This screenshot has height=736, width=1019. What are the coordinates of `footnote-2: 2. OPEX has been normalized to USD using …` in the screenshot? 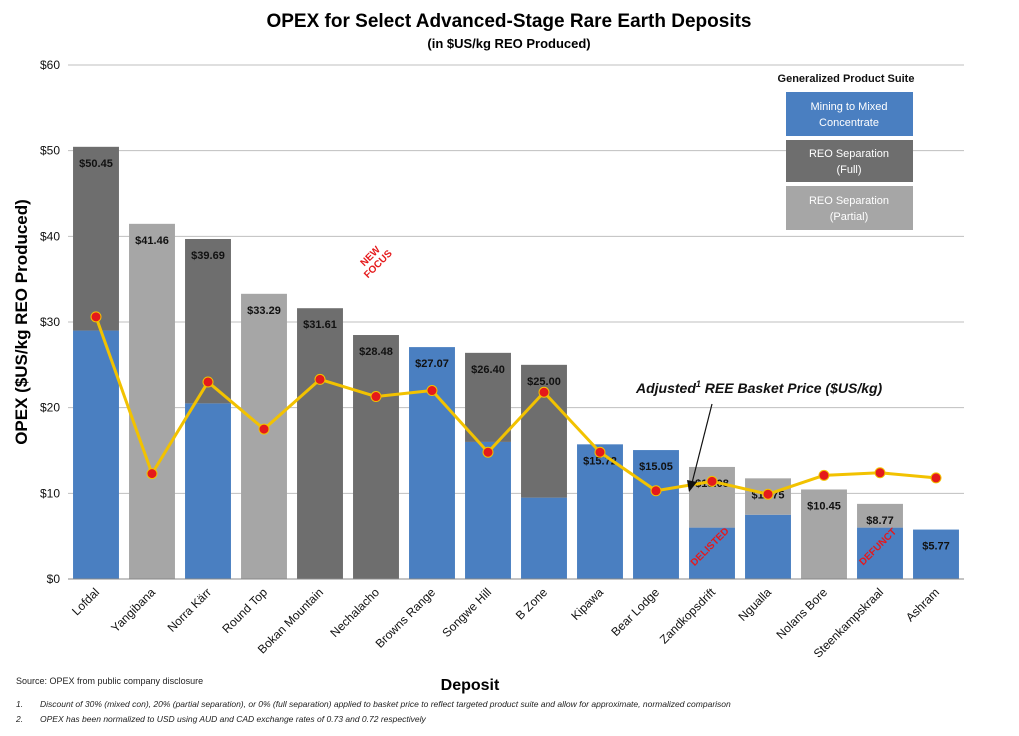 It's located at (221, 719).